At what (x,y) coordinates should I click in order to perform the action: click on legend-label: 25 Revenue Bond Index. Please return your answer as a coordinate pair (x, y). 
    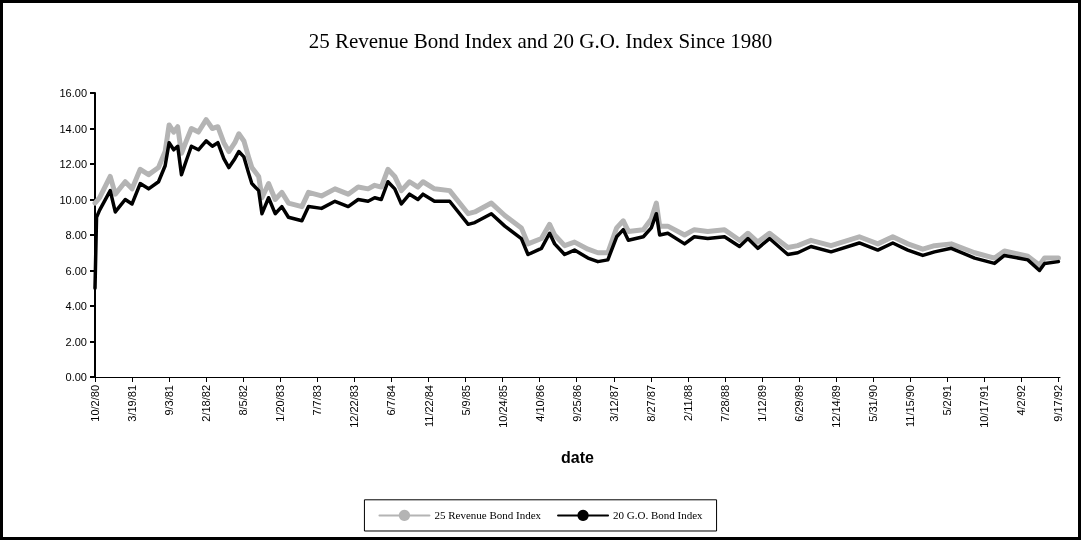
    Looking at the image, I should click on (488, 515).